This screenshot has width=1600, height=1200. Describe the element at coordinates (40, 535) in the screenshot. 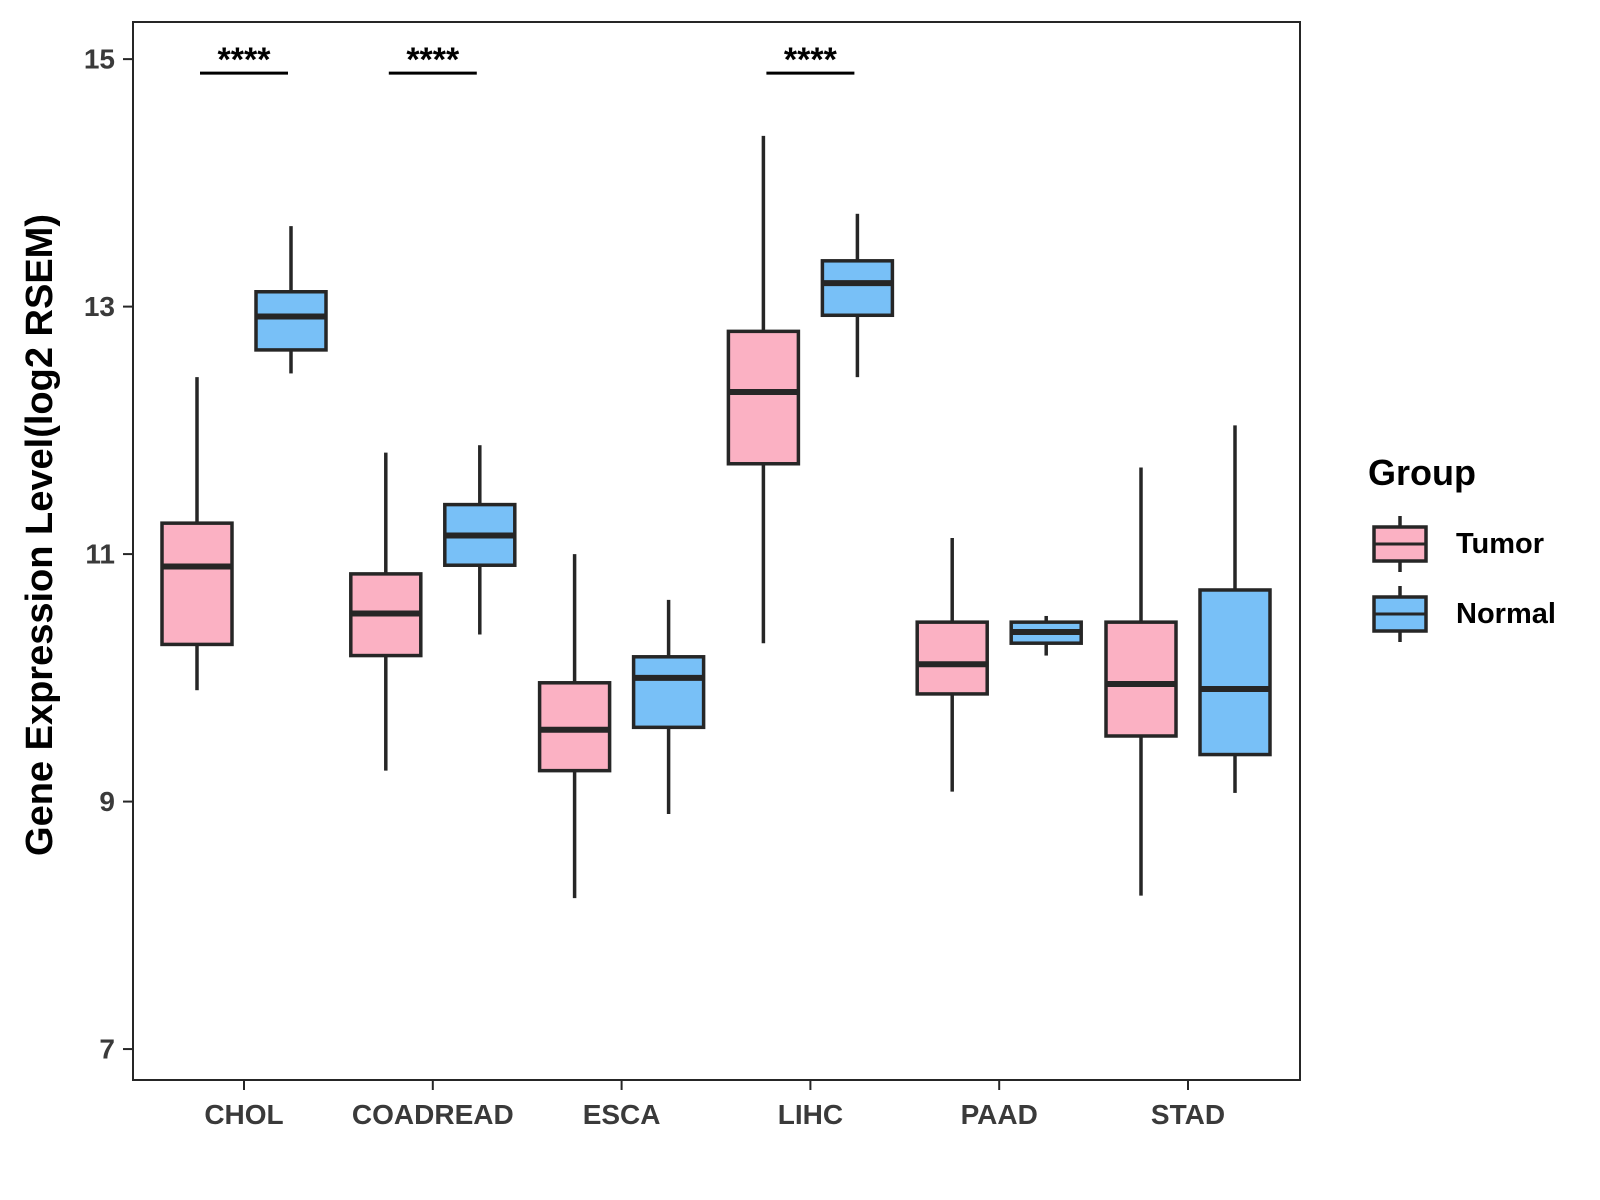

I see `y-axis-title: Gene Expression Level(log2 RSEM)` at that location.